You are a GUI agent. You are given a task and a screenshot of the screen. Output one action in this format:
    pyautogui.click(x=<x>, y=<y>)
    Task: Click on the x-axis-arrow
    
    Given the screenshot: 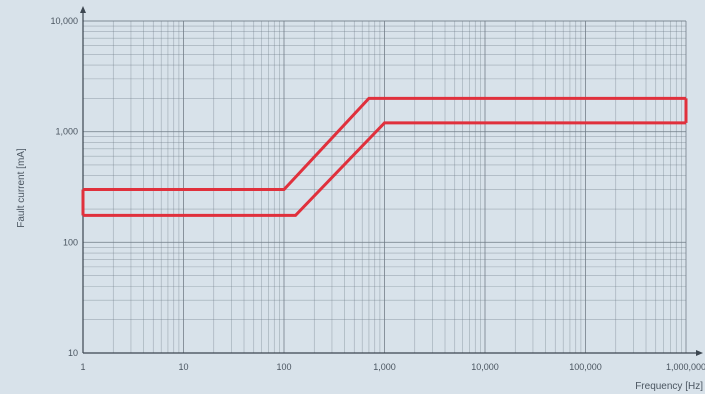 What is the action you would take?
    pyautogui.click(x=699, y=353)
    